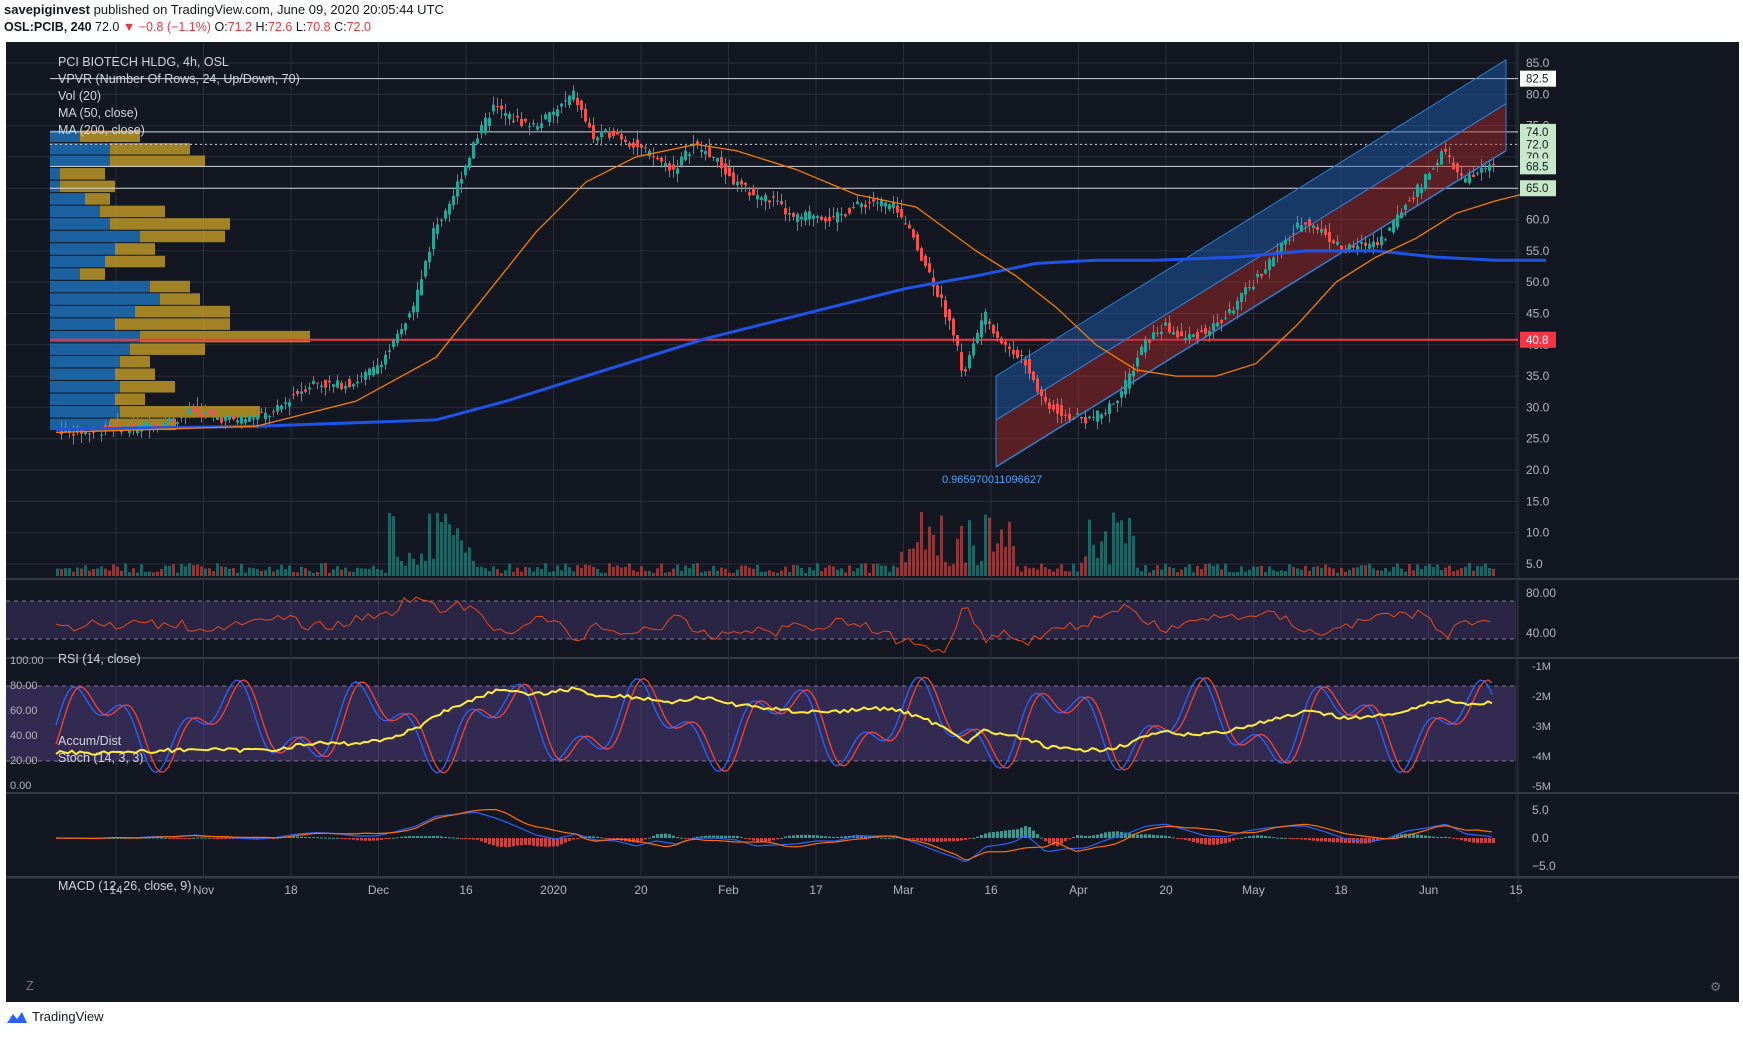 This screenshot has height=1038, width=1743. I want to click on x-tick-label: 17, so click(816, 890).